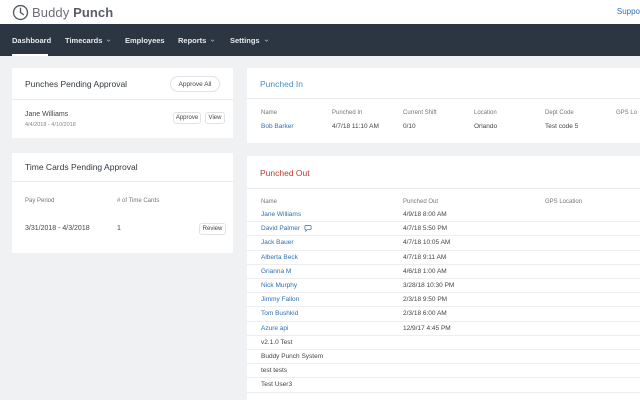 The image size is (640, 400). I want to click on employee-name-link: Nick Murphy, so click(279, 285).